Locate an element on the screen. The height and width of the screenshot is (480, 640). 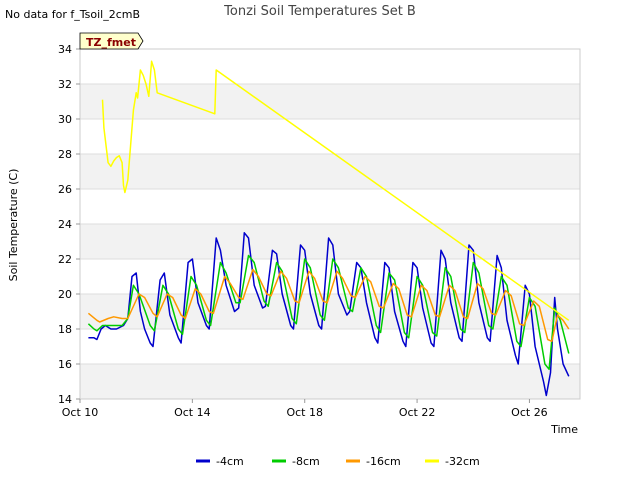
y-tick-label: 24 is located at coordinates (65, 224).